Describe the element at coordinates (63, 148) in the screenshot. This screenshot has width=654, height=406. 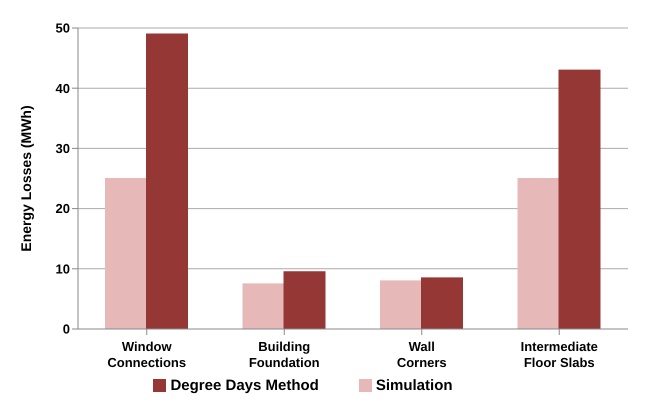
I see `y-tick-label: 30` at that location.